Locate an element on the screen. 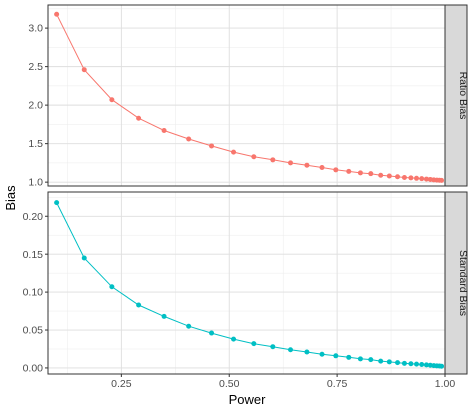 Image resolution: width=474 pixels, height=411 pixels. y-tick-label: 1.0 is located at coordinates (35, 183).